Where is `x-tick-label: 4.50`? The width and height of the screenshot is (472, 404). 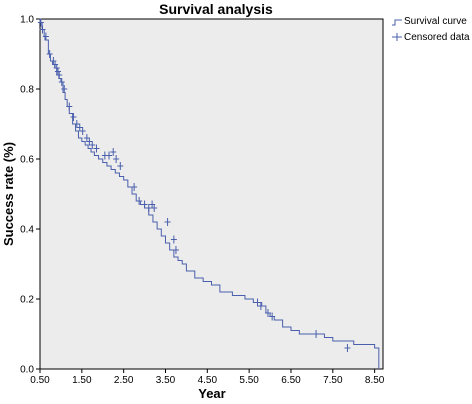
x-tick-label: 4.50 is located at coordinates (208, 380).